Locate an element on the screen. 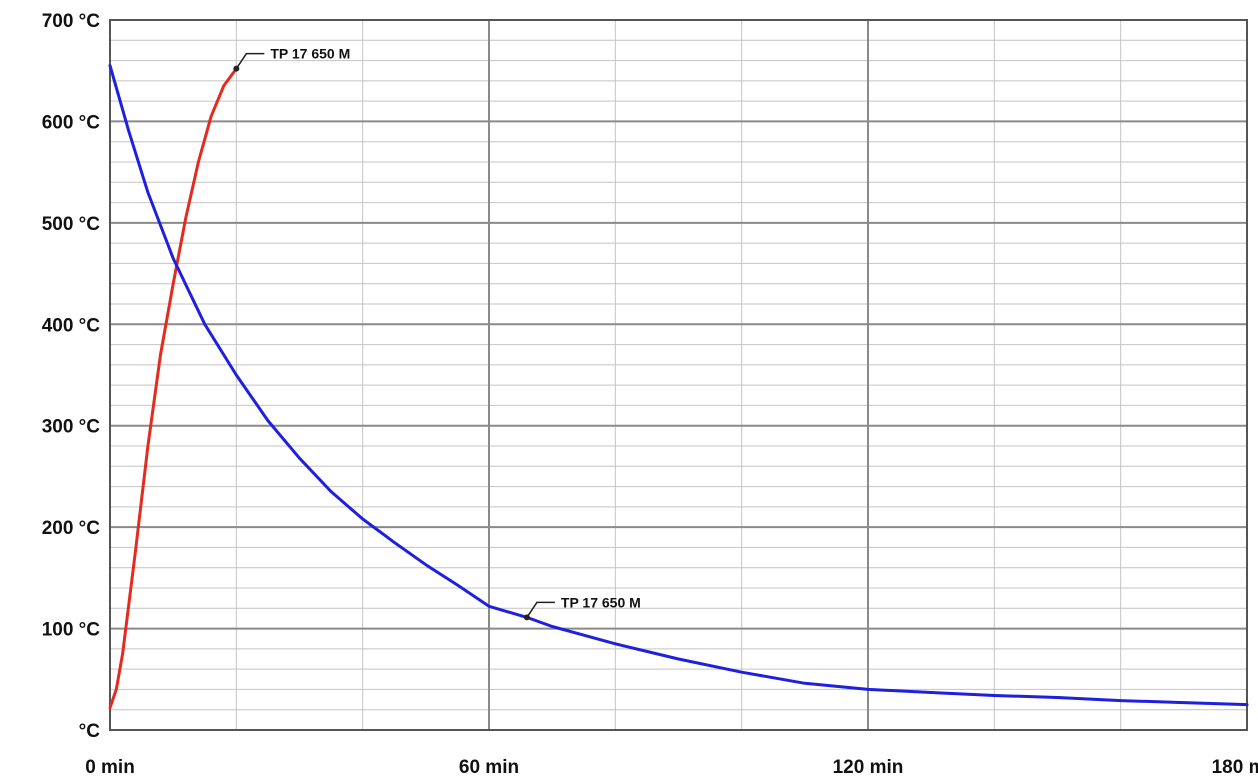 The width and height of the screenshot is (1258, 778). y-tick-label: 300 °C is located at coordinates (71, 427).